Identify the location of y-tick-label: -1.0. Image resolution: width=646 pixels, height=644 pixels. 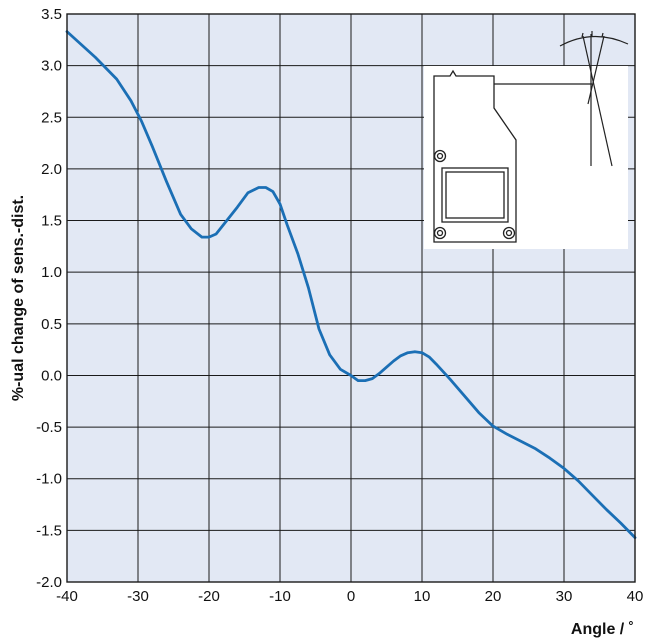
(49, 479).